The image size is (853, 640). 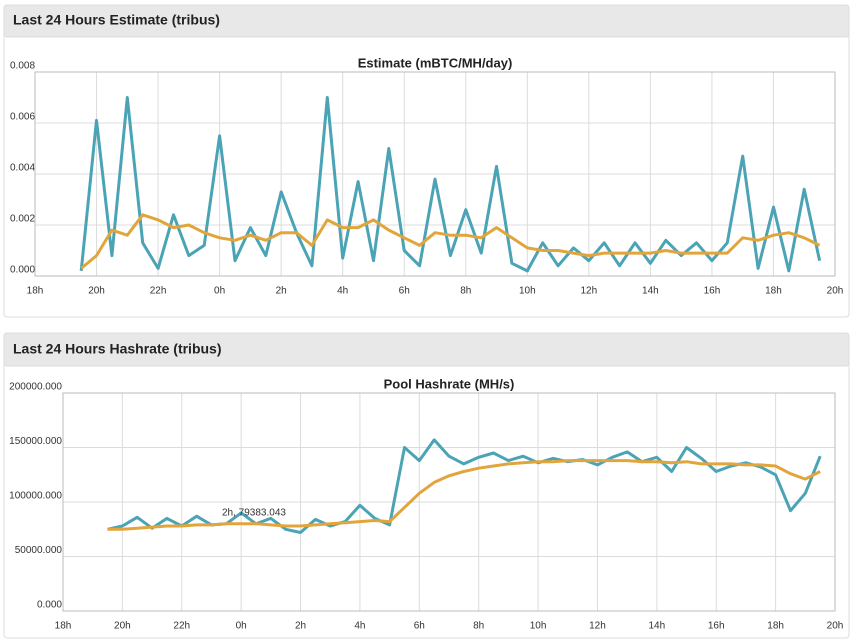 I want to click on y-tick-label: 0.004, so click(x=22, y=168).